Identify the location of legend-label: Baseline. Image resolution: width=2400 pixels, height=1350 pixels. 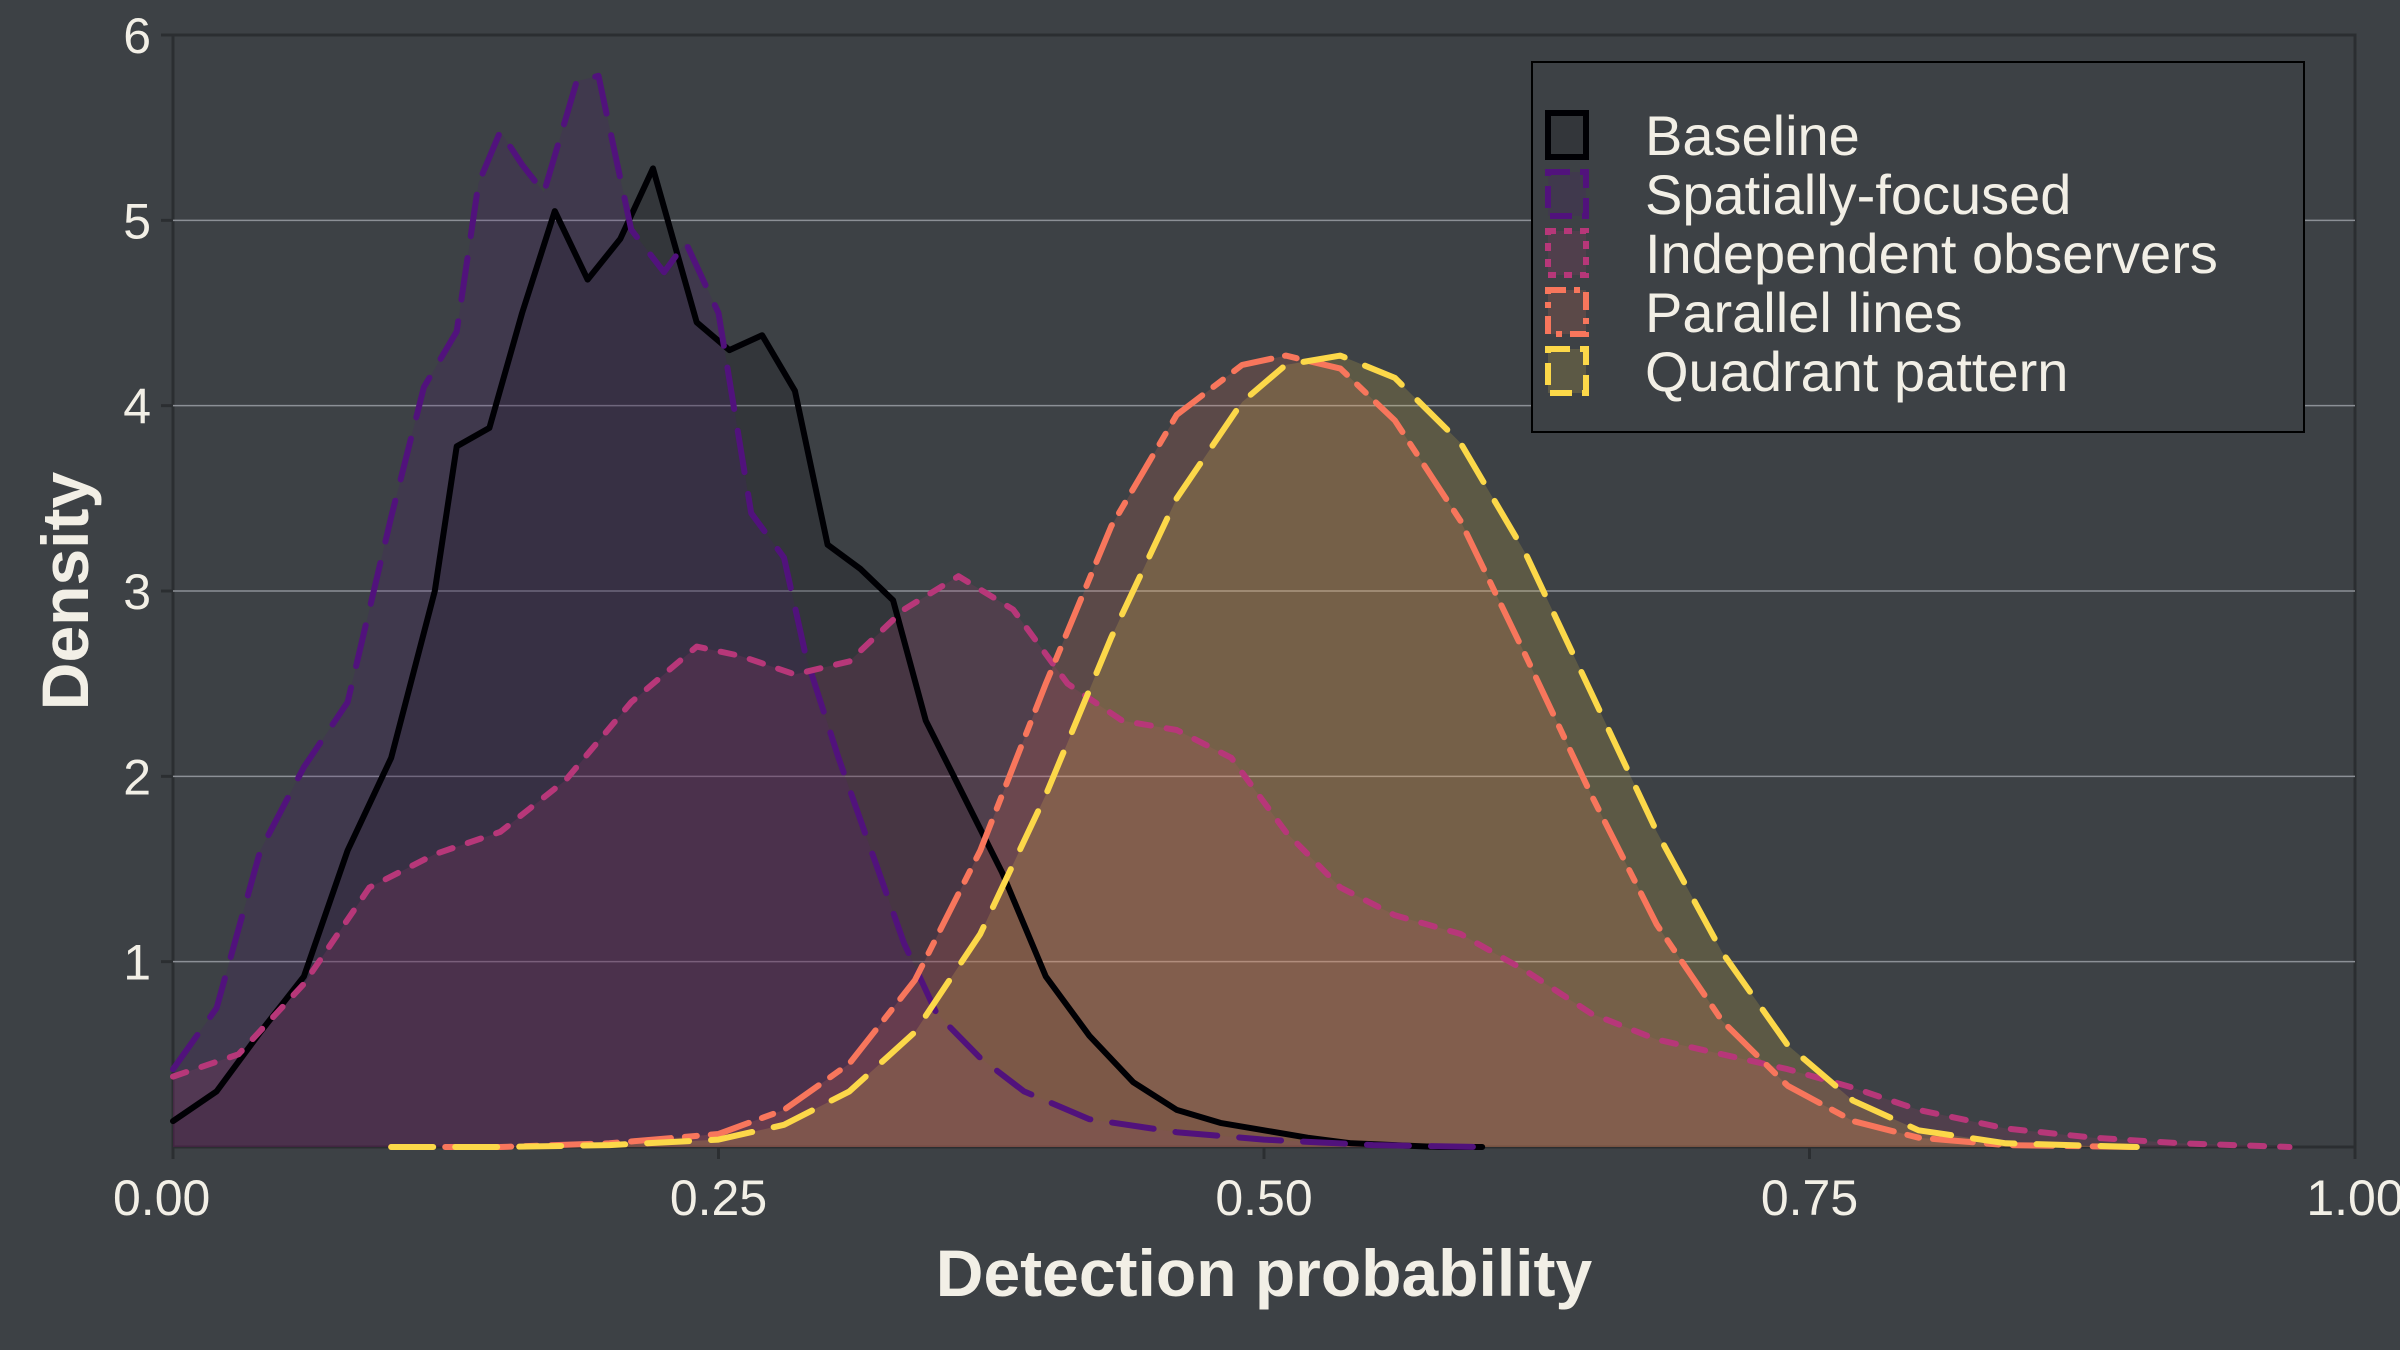
(1752, 135).